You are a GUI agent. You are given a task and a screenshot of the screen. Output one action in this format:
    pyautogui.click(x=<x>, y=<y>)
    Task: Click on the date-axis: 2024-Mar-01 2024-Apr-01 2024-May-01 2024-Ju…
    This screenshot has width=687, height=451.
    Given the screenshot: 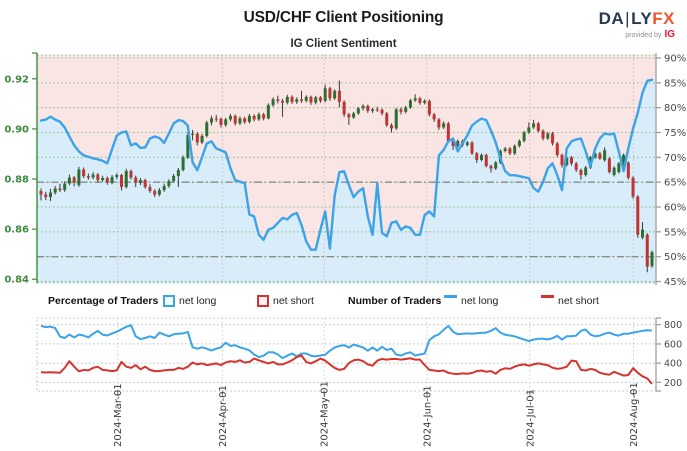 What is the action you would take?
    pyautogui.click(x=376, y=414)
    